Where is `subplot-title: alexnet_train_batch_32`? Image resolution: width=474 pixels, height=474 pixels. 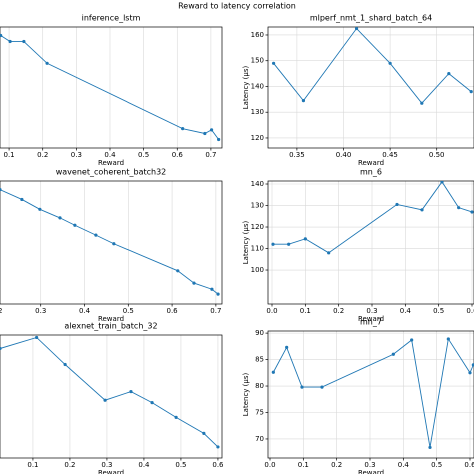 subplot-title: alexnet_train_batch_32 is located at coordinates (110, 326).